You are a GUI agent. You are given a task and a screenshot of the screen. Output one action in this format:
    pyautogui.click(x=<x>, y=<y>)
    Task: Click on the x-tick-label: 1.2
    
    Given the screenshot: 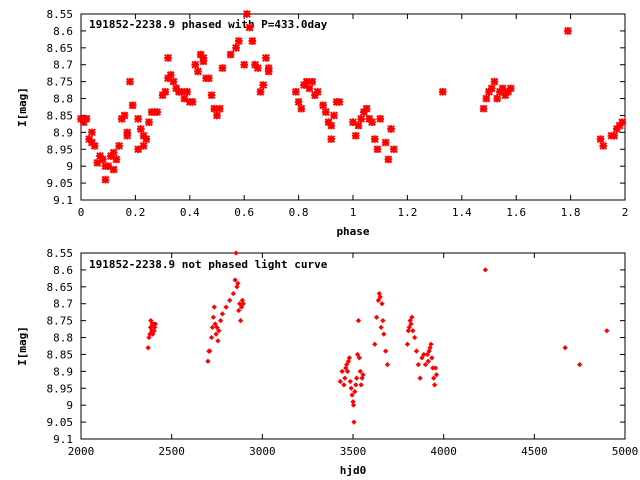 What is the action you would take?
    pyautogui.click(x=407, y=212)
    